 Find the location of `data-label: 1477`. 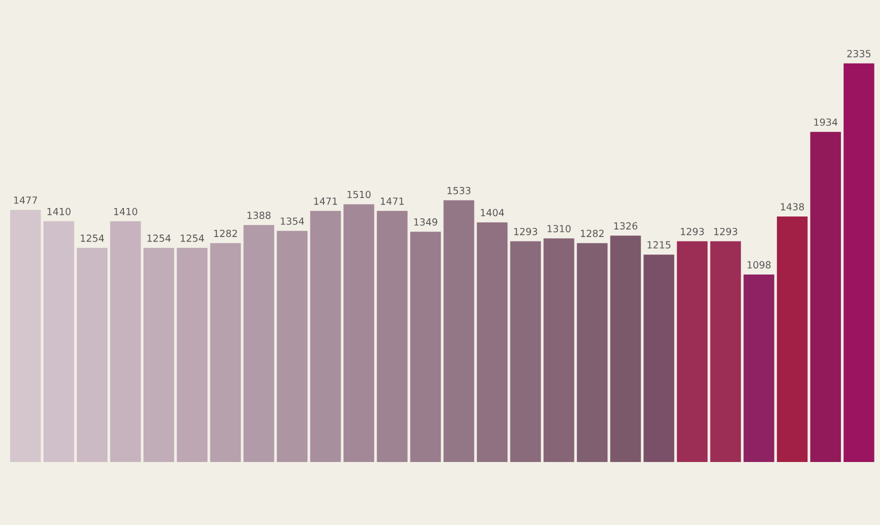

data-label: 1477 is located at coordinates (26, 200).